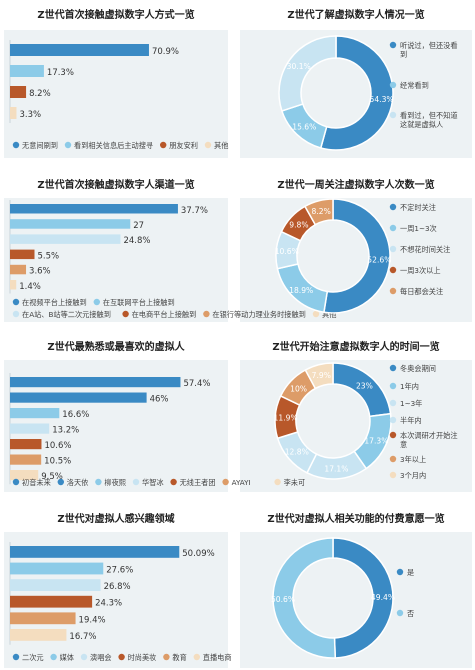 The height and width of the screenshot is (670, 475). I want to click on bar-value-label: 26.8%, so click(117, 587).